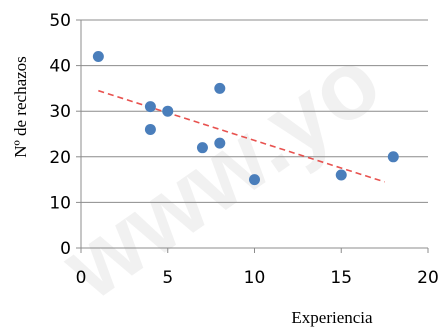 The width and height of the screenshot is (444, 329). What do you see at coordinates (255, 278) in the screenshot?
I see `x-tick-label-2: 10` at bounding box center [255, 278].